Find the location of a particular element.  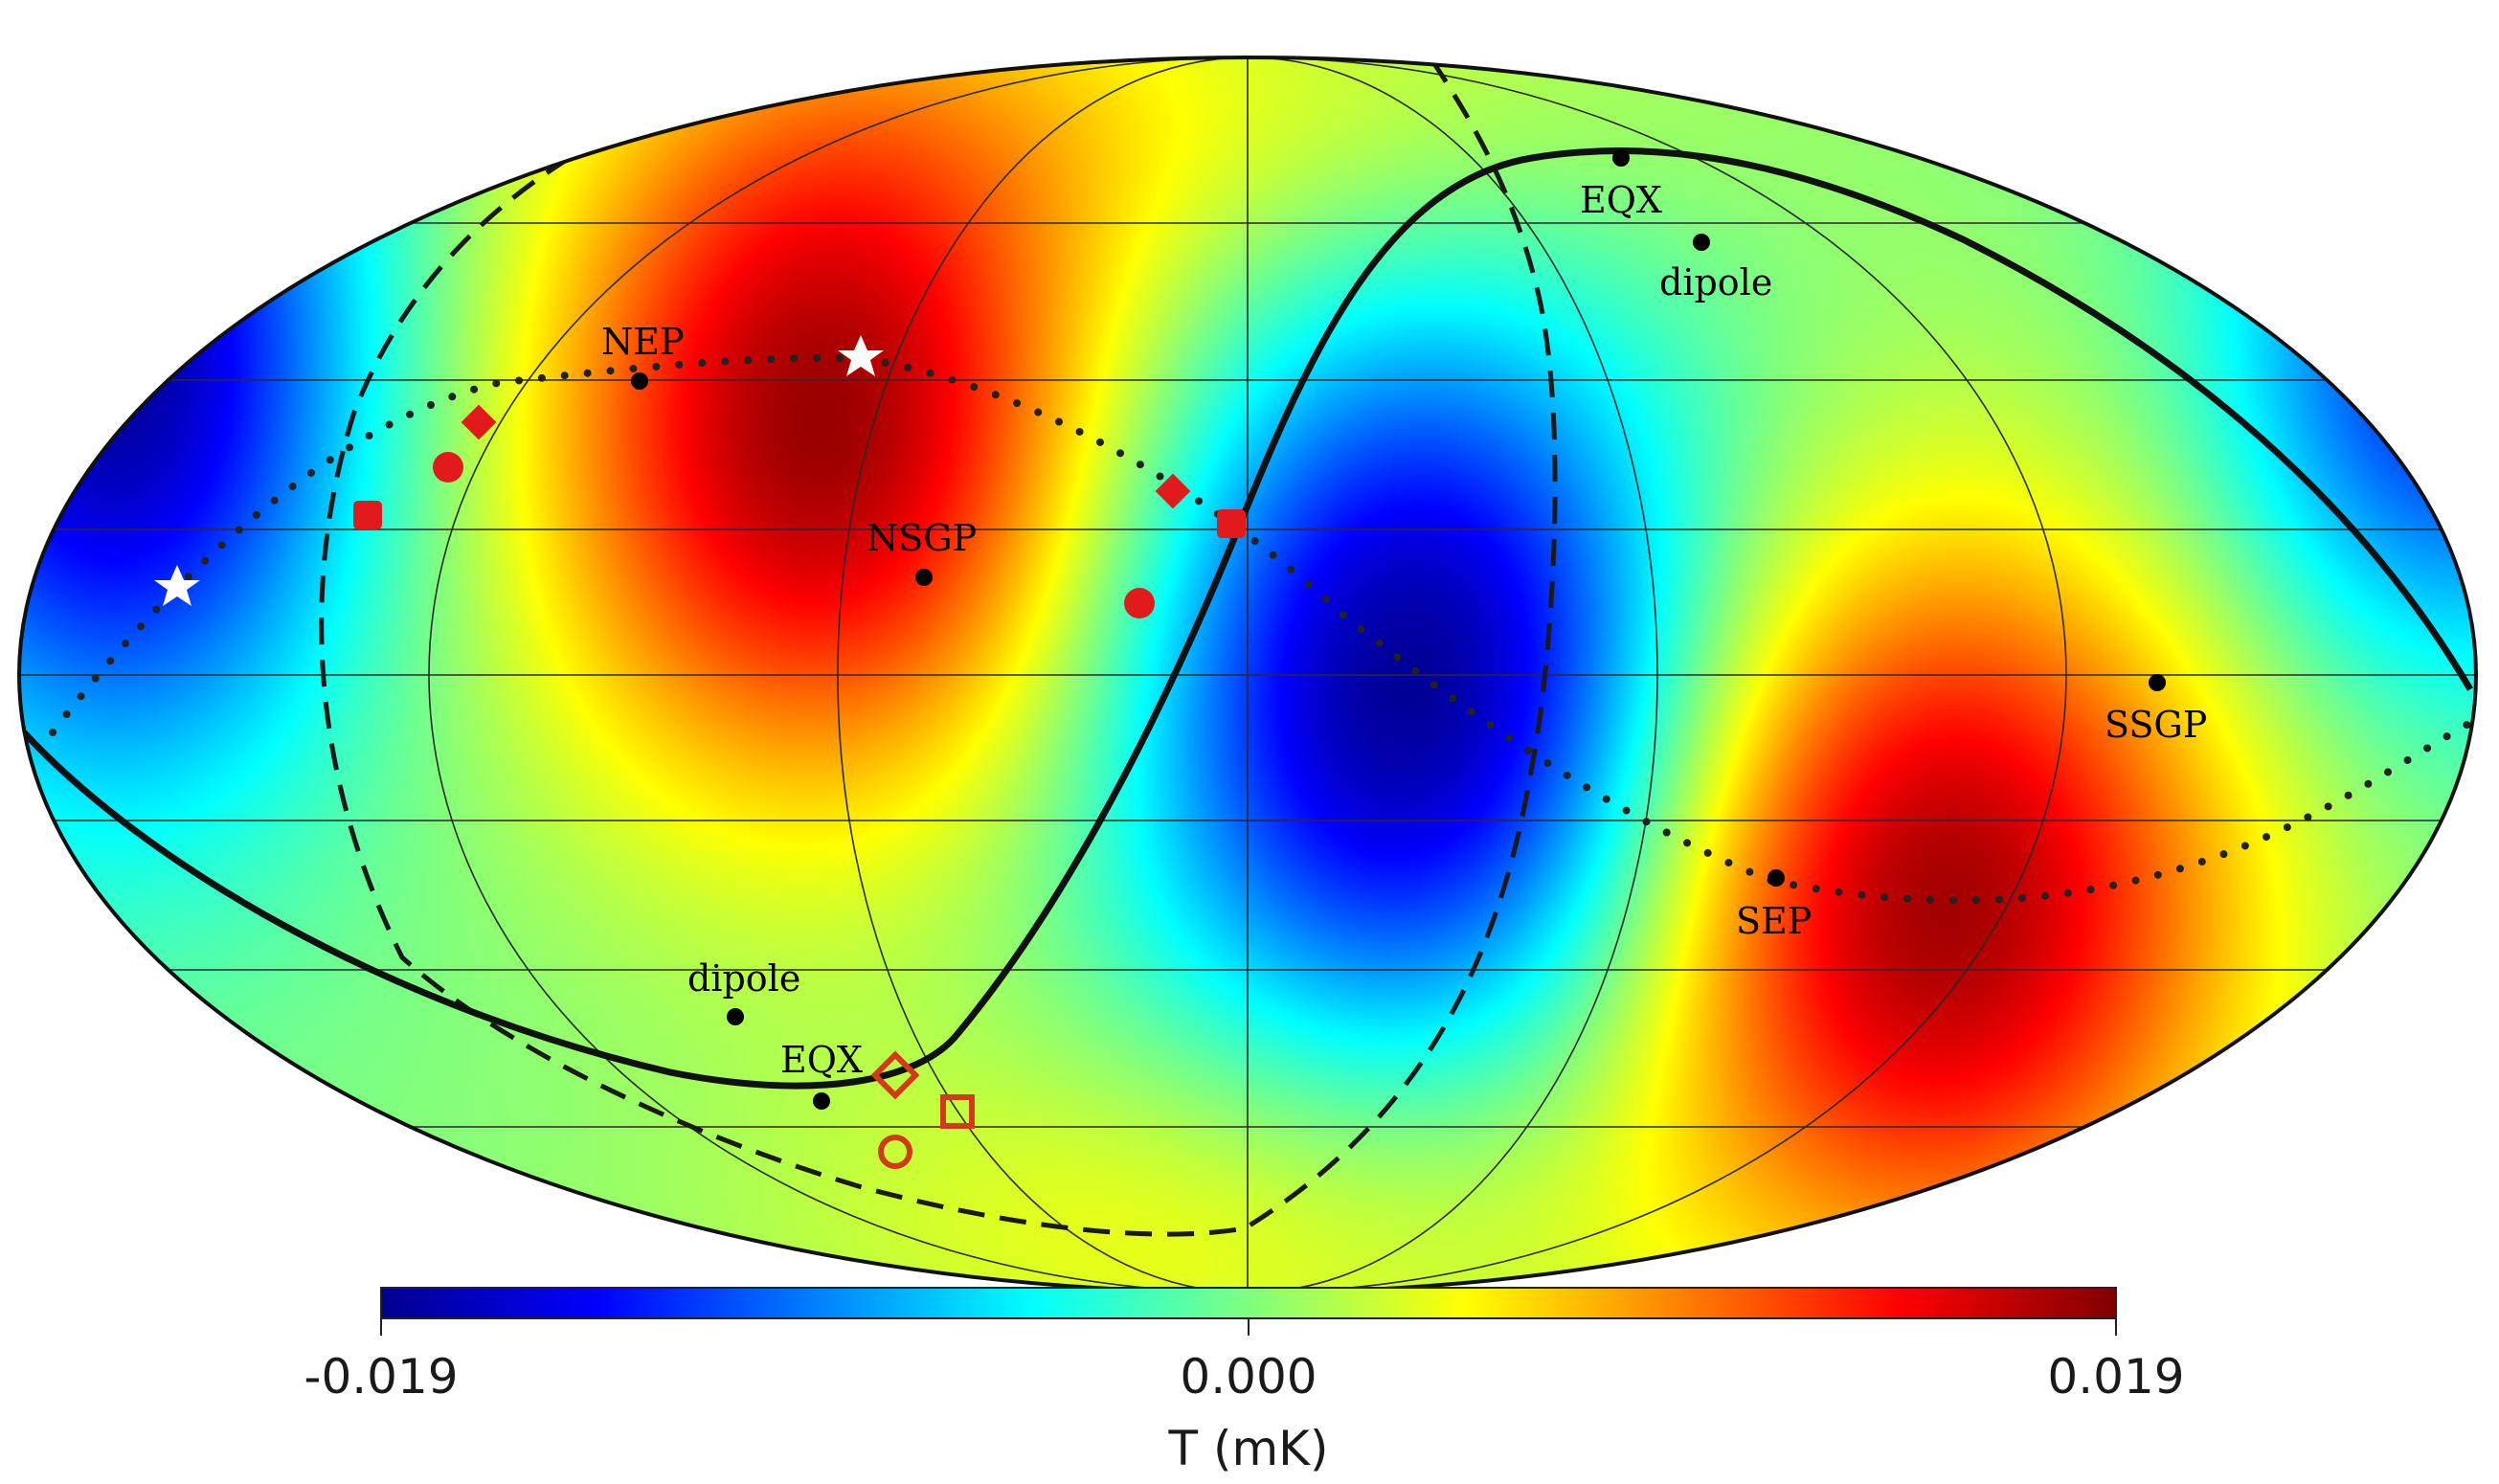

colorbar: -0.019 0.000 0.019 T (mK) is located at coordinates (1244, 1381).